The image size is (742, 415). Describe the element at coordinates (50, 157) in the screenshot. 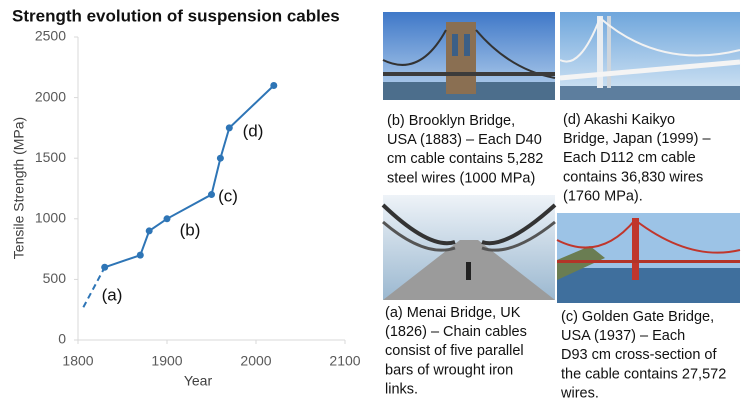

I see `y-tick-label: 1500` at that location.